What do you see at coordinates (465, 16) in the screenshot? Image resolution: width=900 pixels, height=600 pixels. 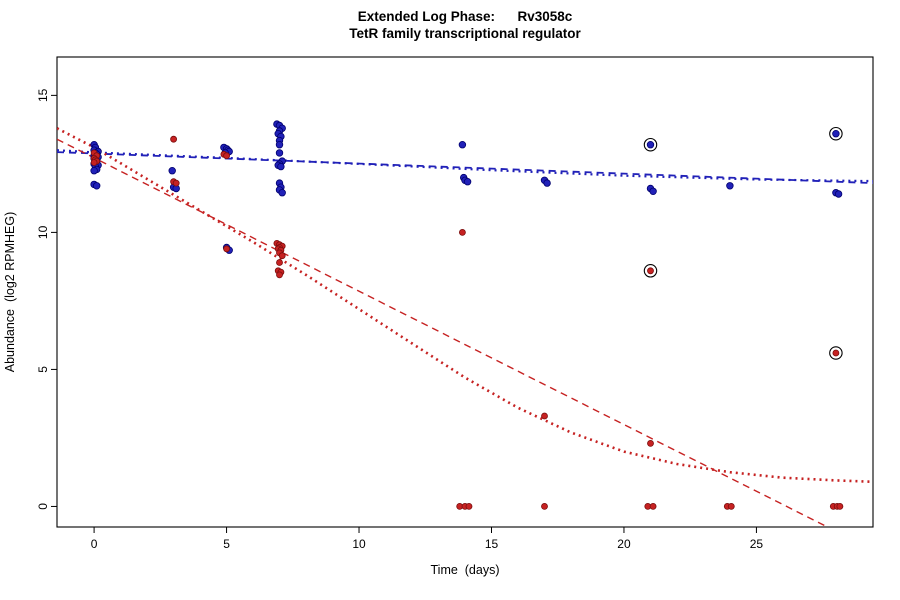 I see `chart-title-line1: Extended Log Phase: Rv3058c` at bounding box center [465, 16].